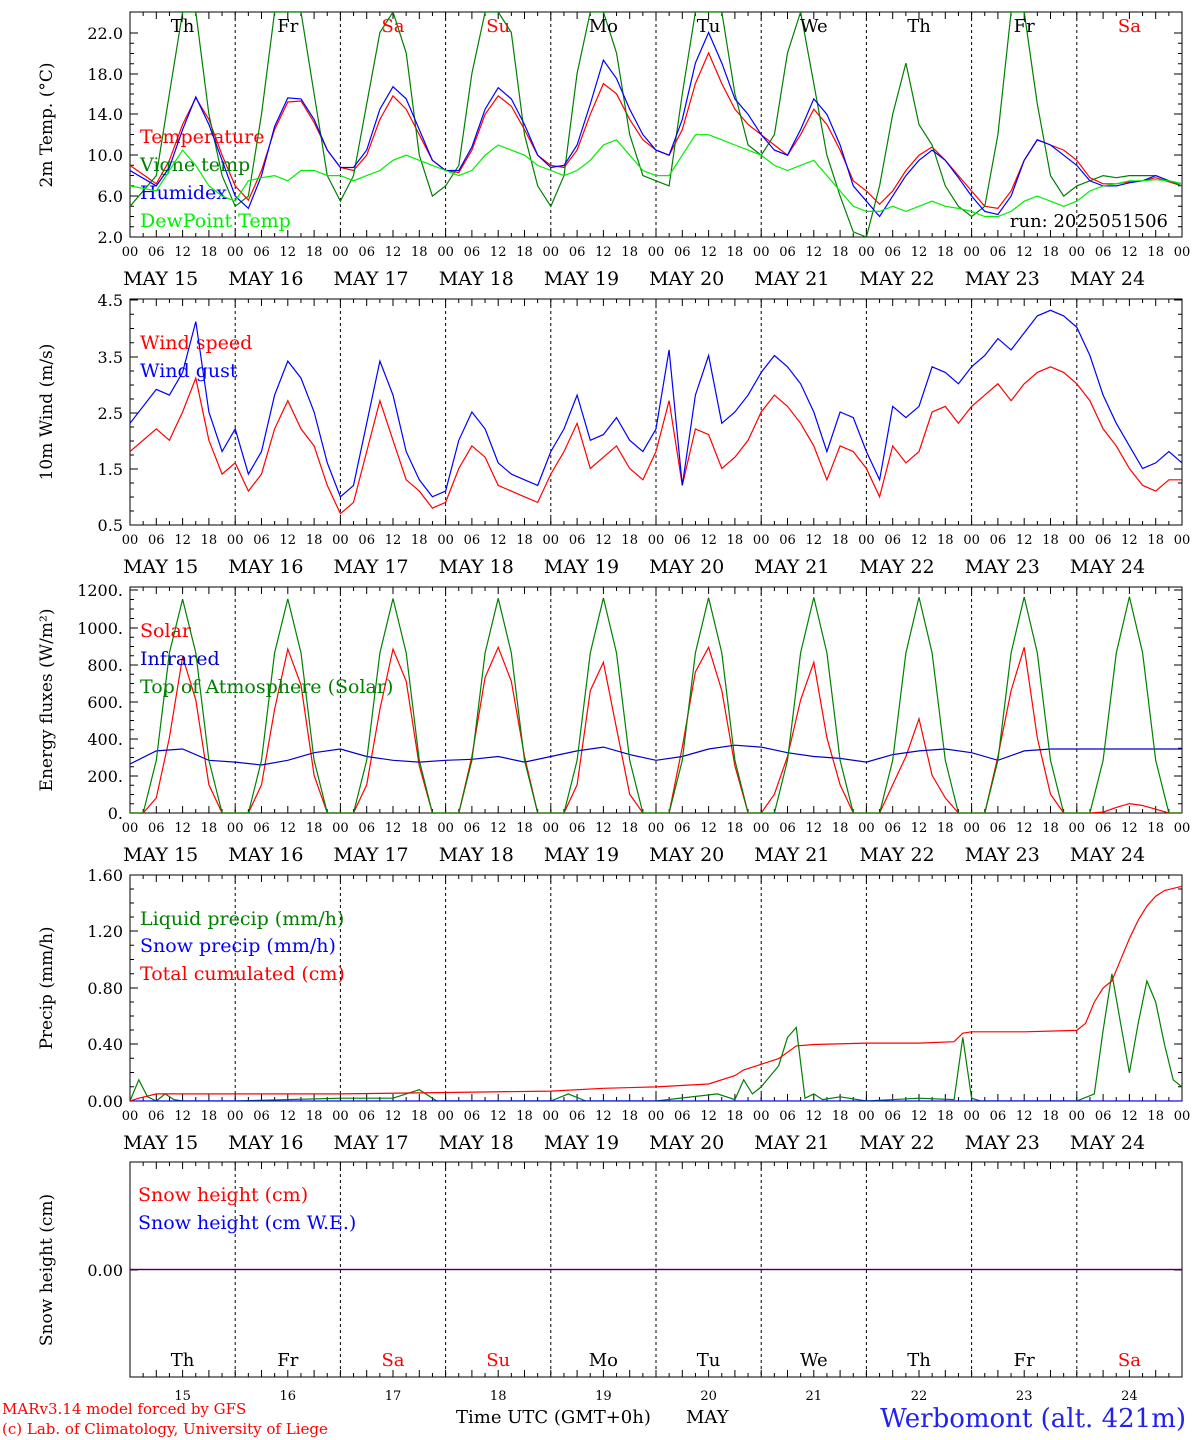 The height and width of the screenshot is (1440, 1194). I want to click on date-label: MAY 20, so click(686, 855).